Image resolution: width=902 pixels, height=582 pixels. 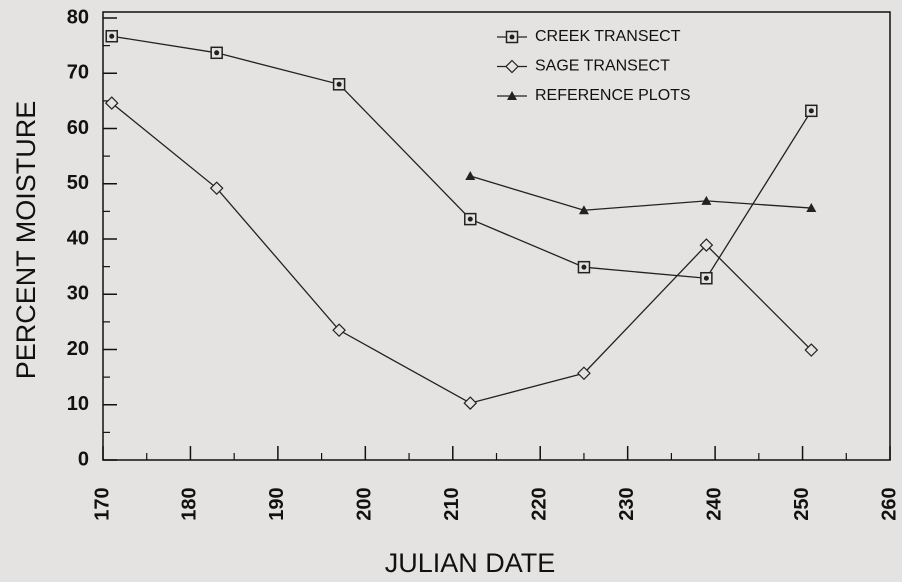 I want to click on x-tick-label: 240, so click(x=714, y=503).